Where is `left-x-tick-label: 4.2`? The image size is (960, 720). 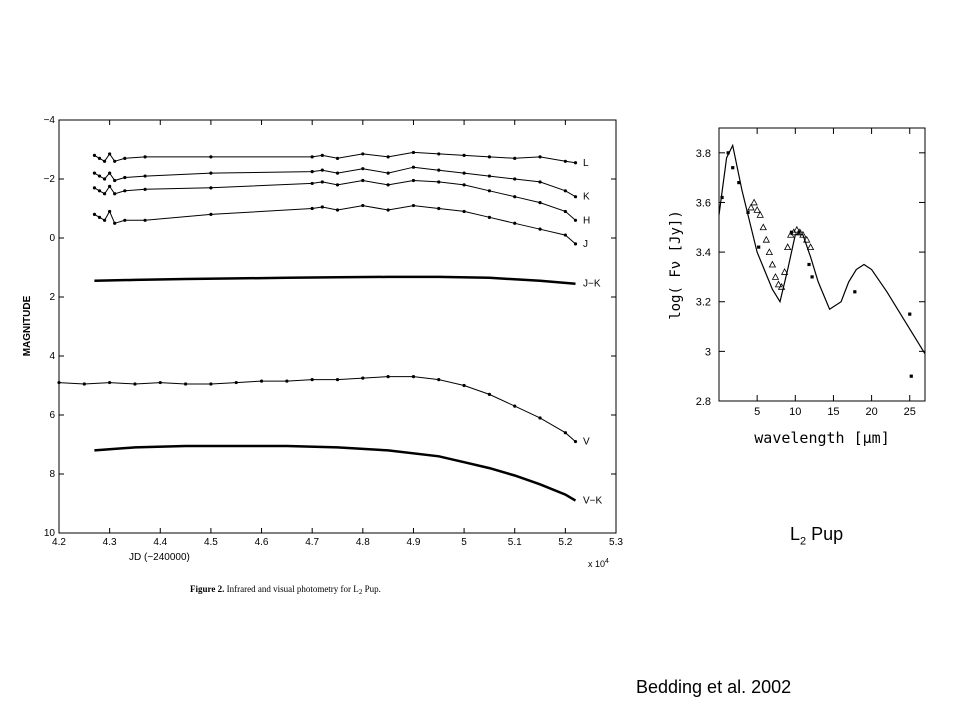 left-x-tick-label: 4.2 is located at coordinates (59, 542).